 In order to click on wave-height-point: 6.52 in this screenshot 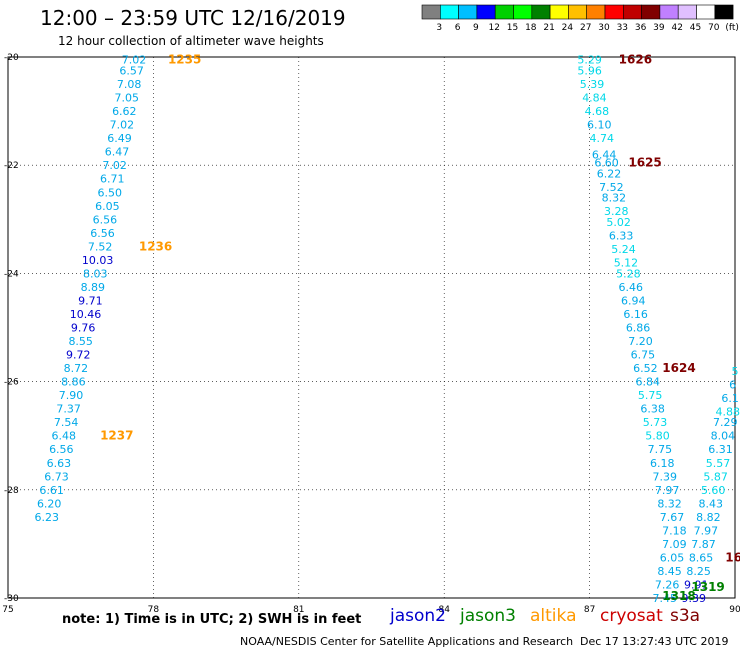, I will do `click(645, 368)`.